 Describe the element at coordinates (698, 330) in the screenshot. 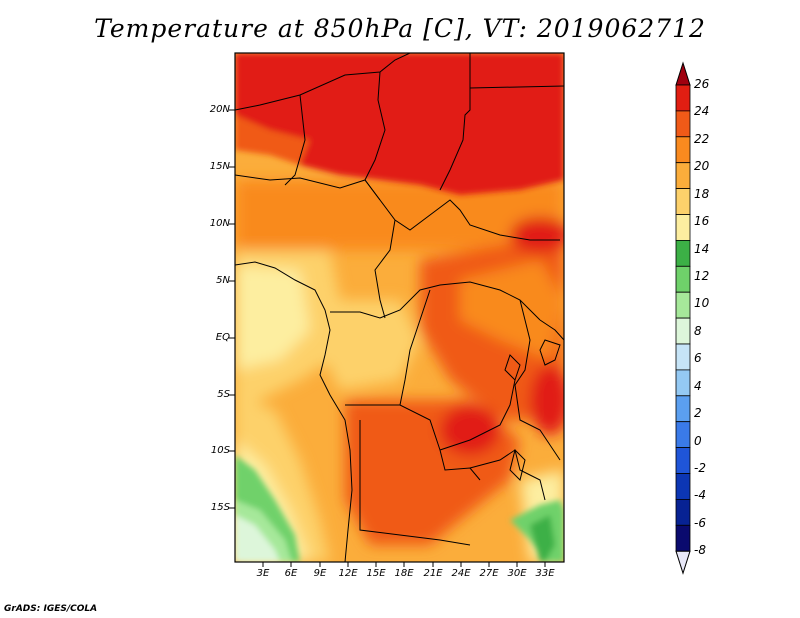

I see `colorbar-label: 8` at that location.